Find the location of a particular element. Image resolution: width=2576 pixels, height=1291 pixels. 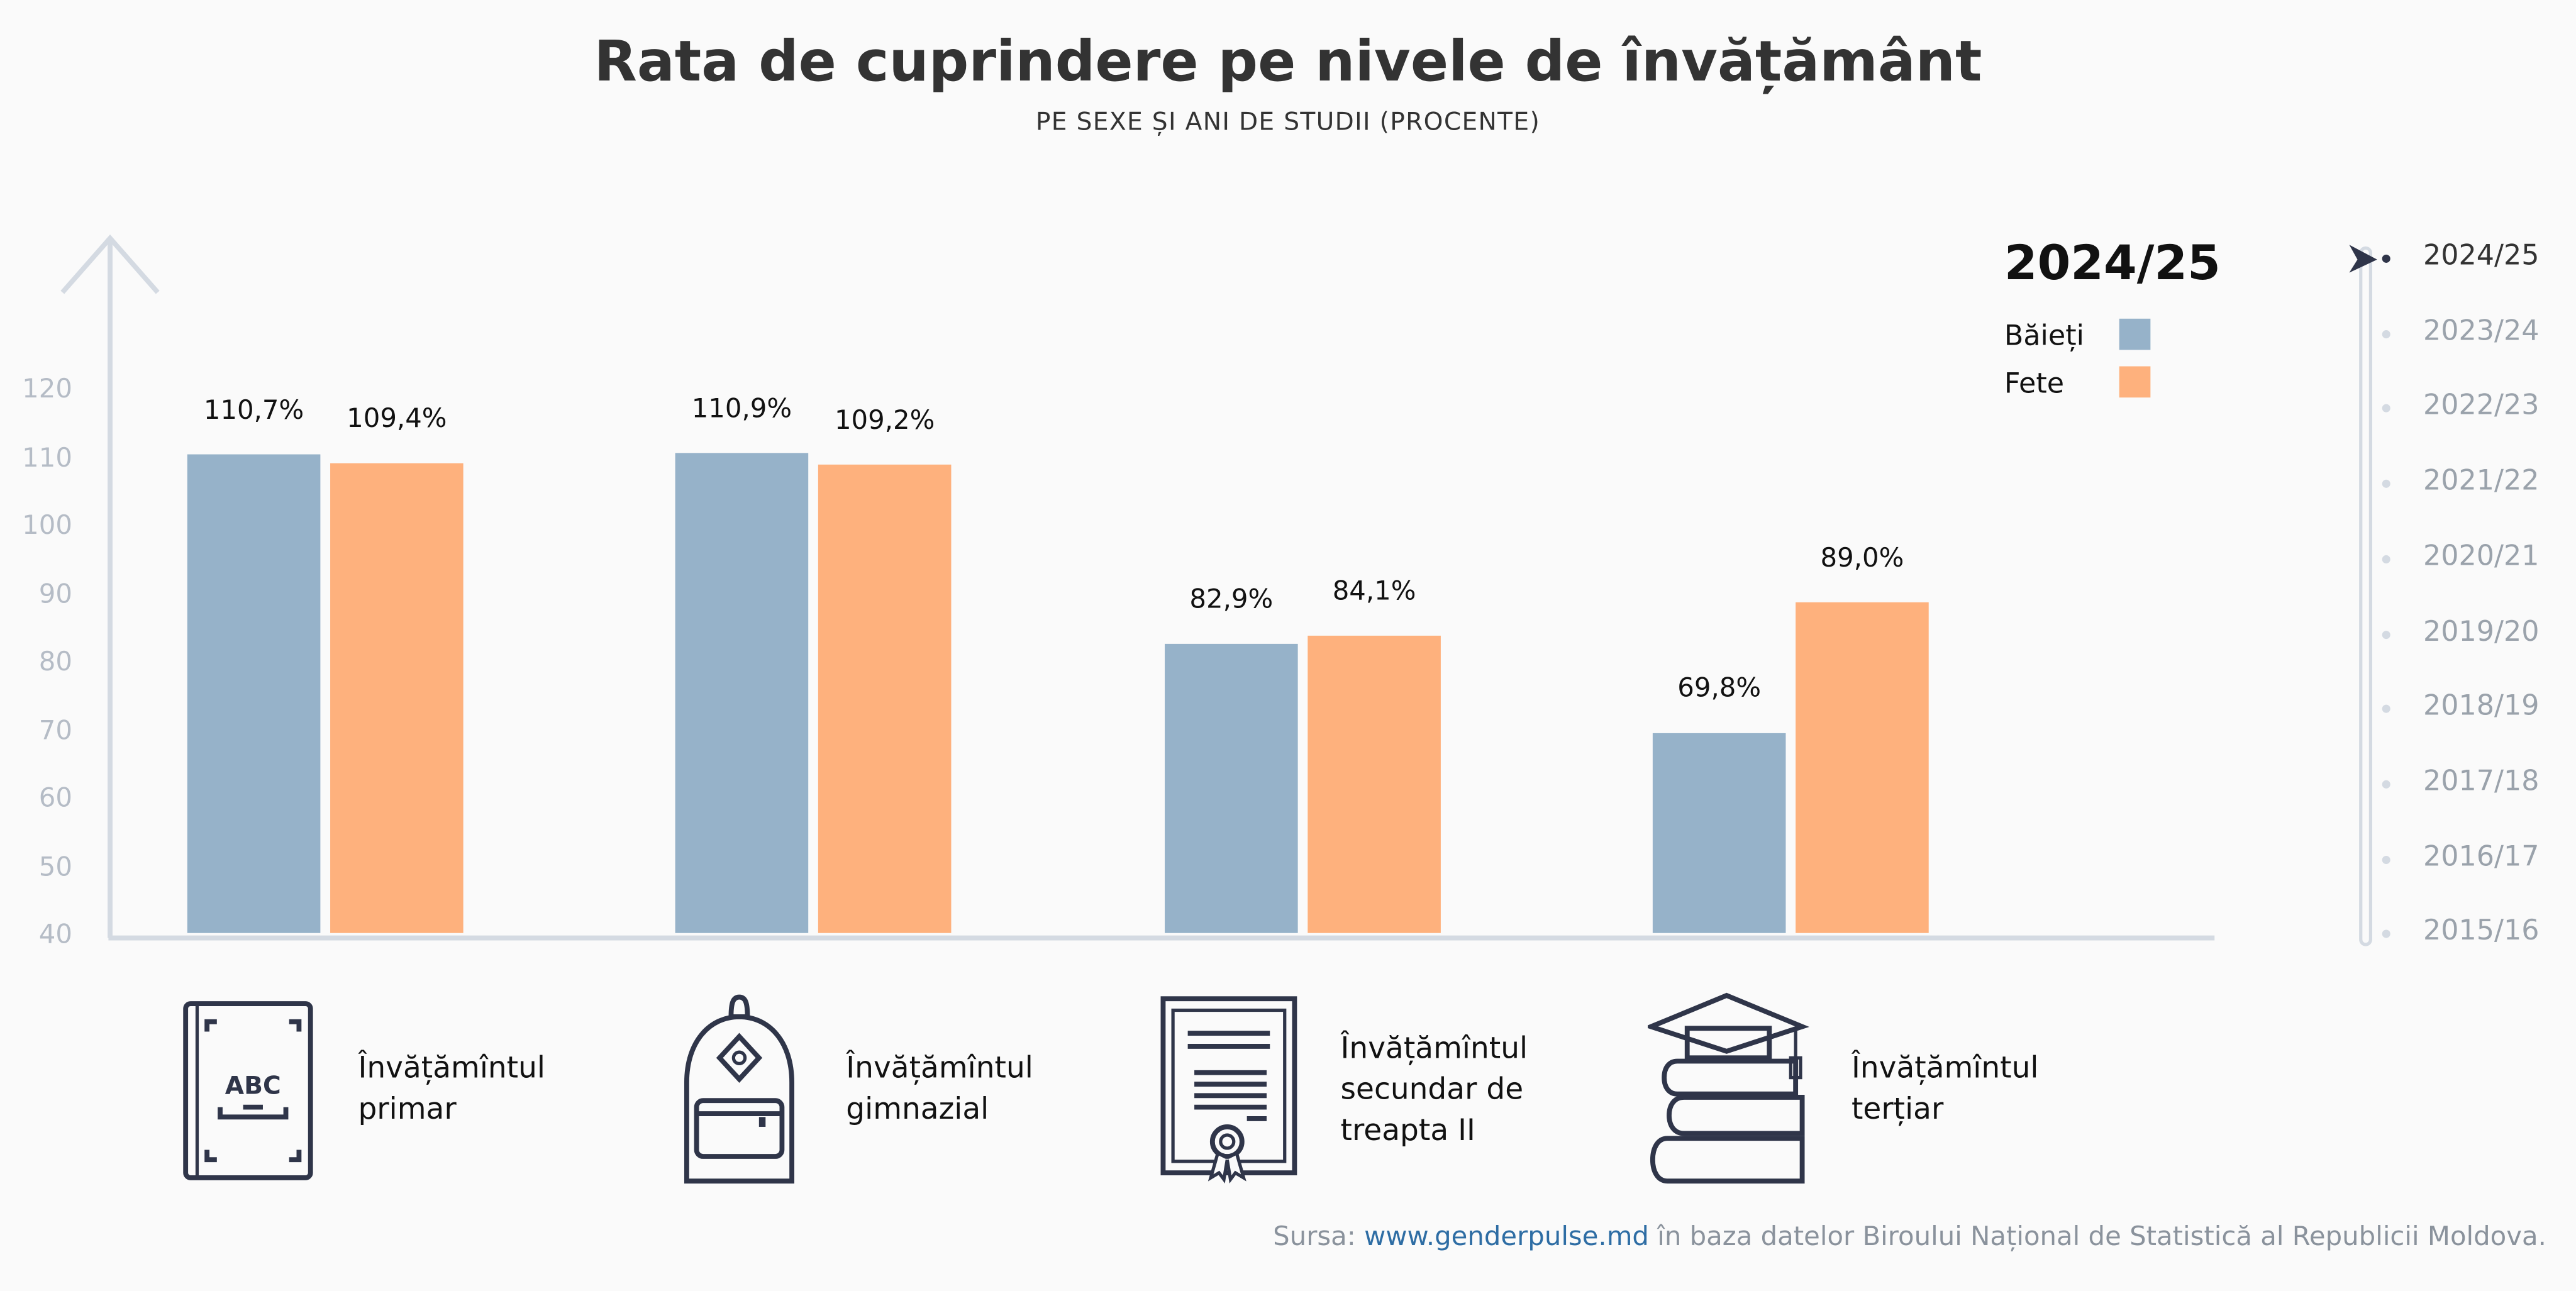

category-label: Învățămîntul secundar de treapta II is located at coordinates (1434, 1089).